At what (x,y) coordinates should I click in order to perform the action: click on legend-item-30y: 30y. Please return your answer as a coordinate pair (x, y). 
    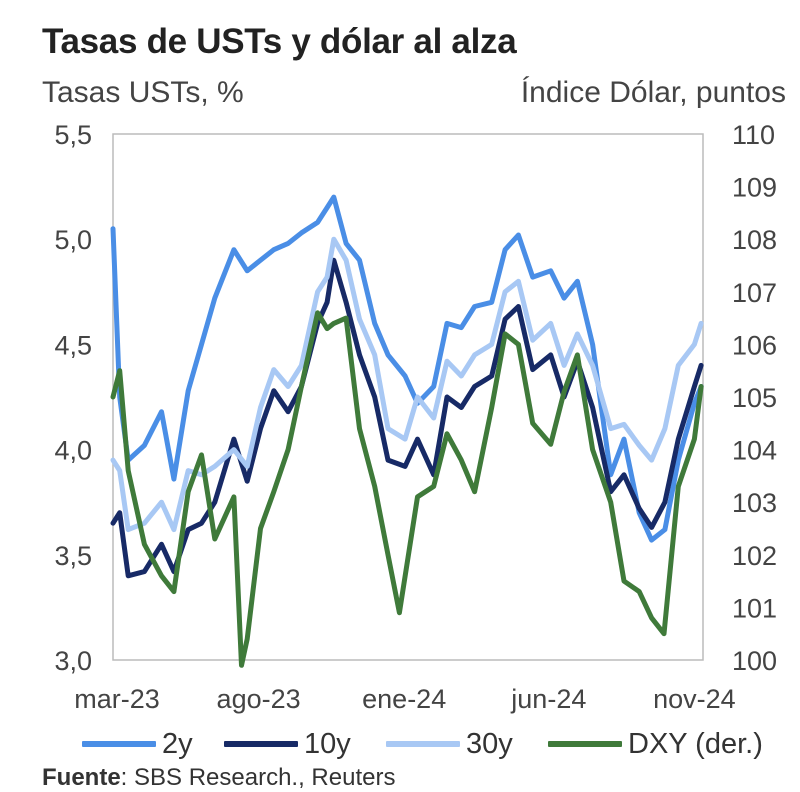
    Looking at the image, I should click on (449, 744).